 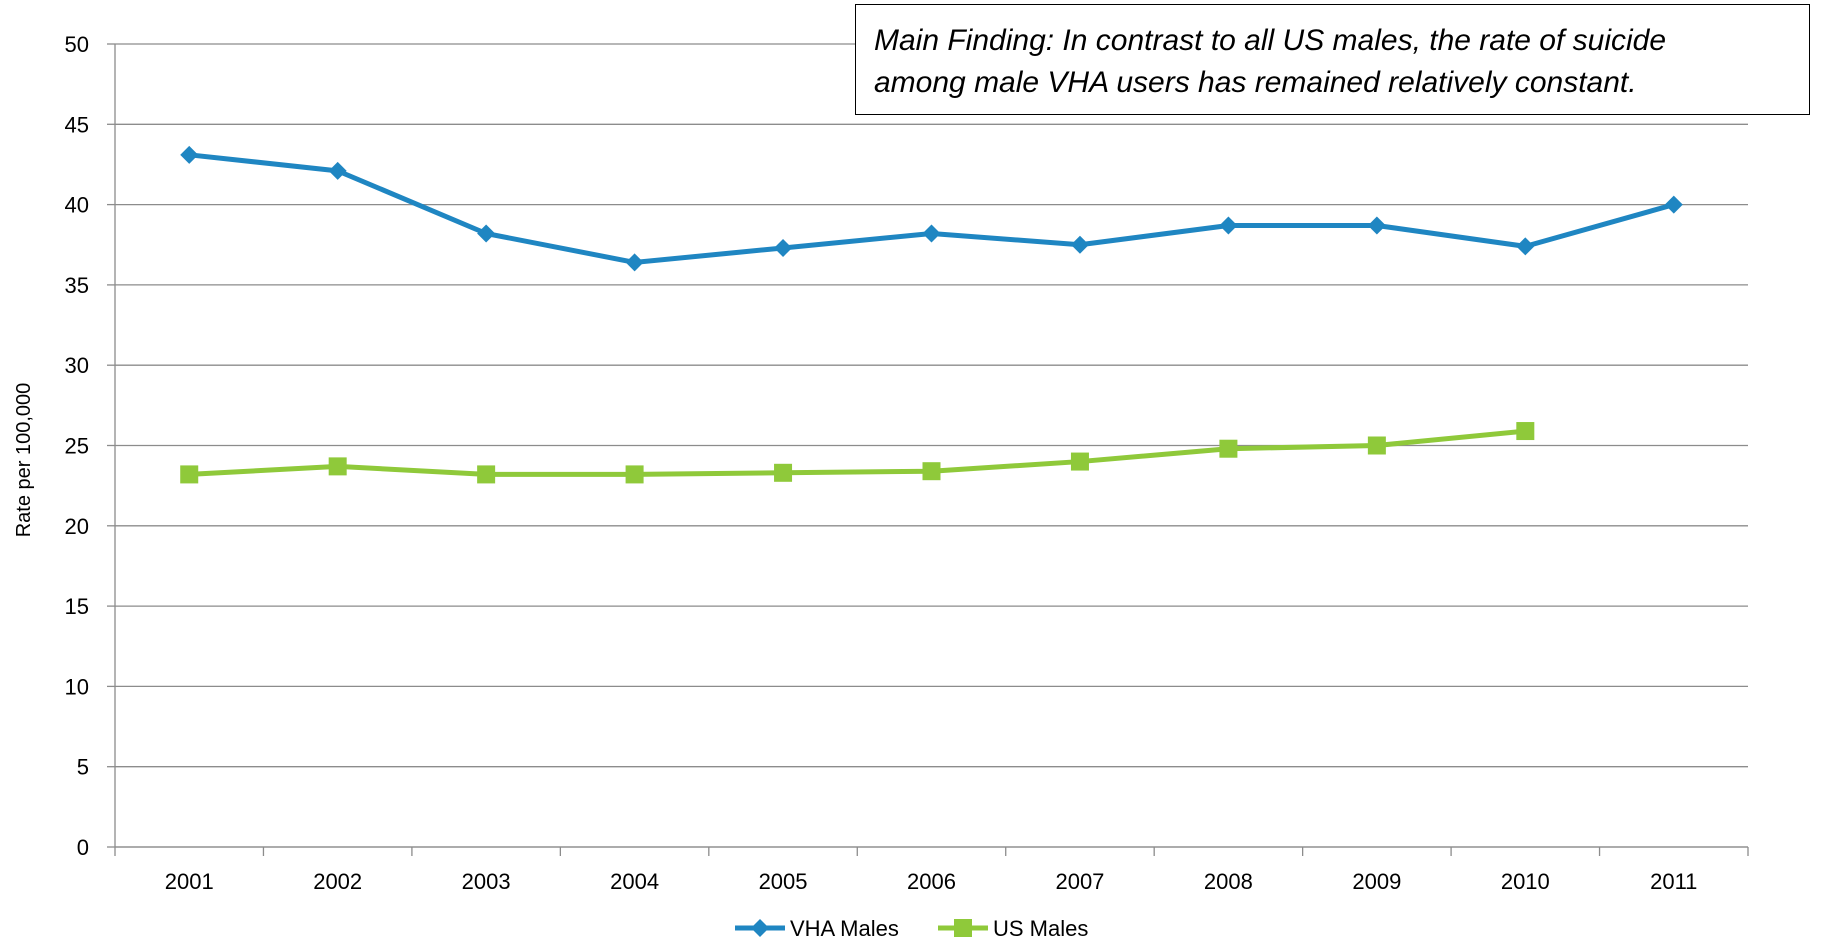 What do you see at coordinates (77, 526) in the screenshot?
I see `y-tick-label: 20` at bounding box center [77, 526].